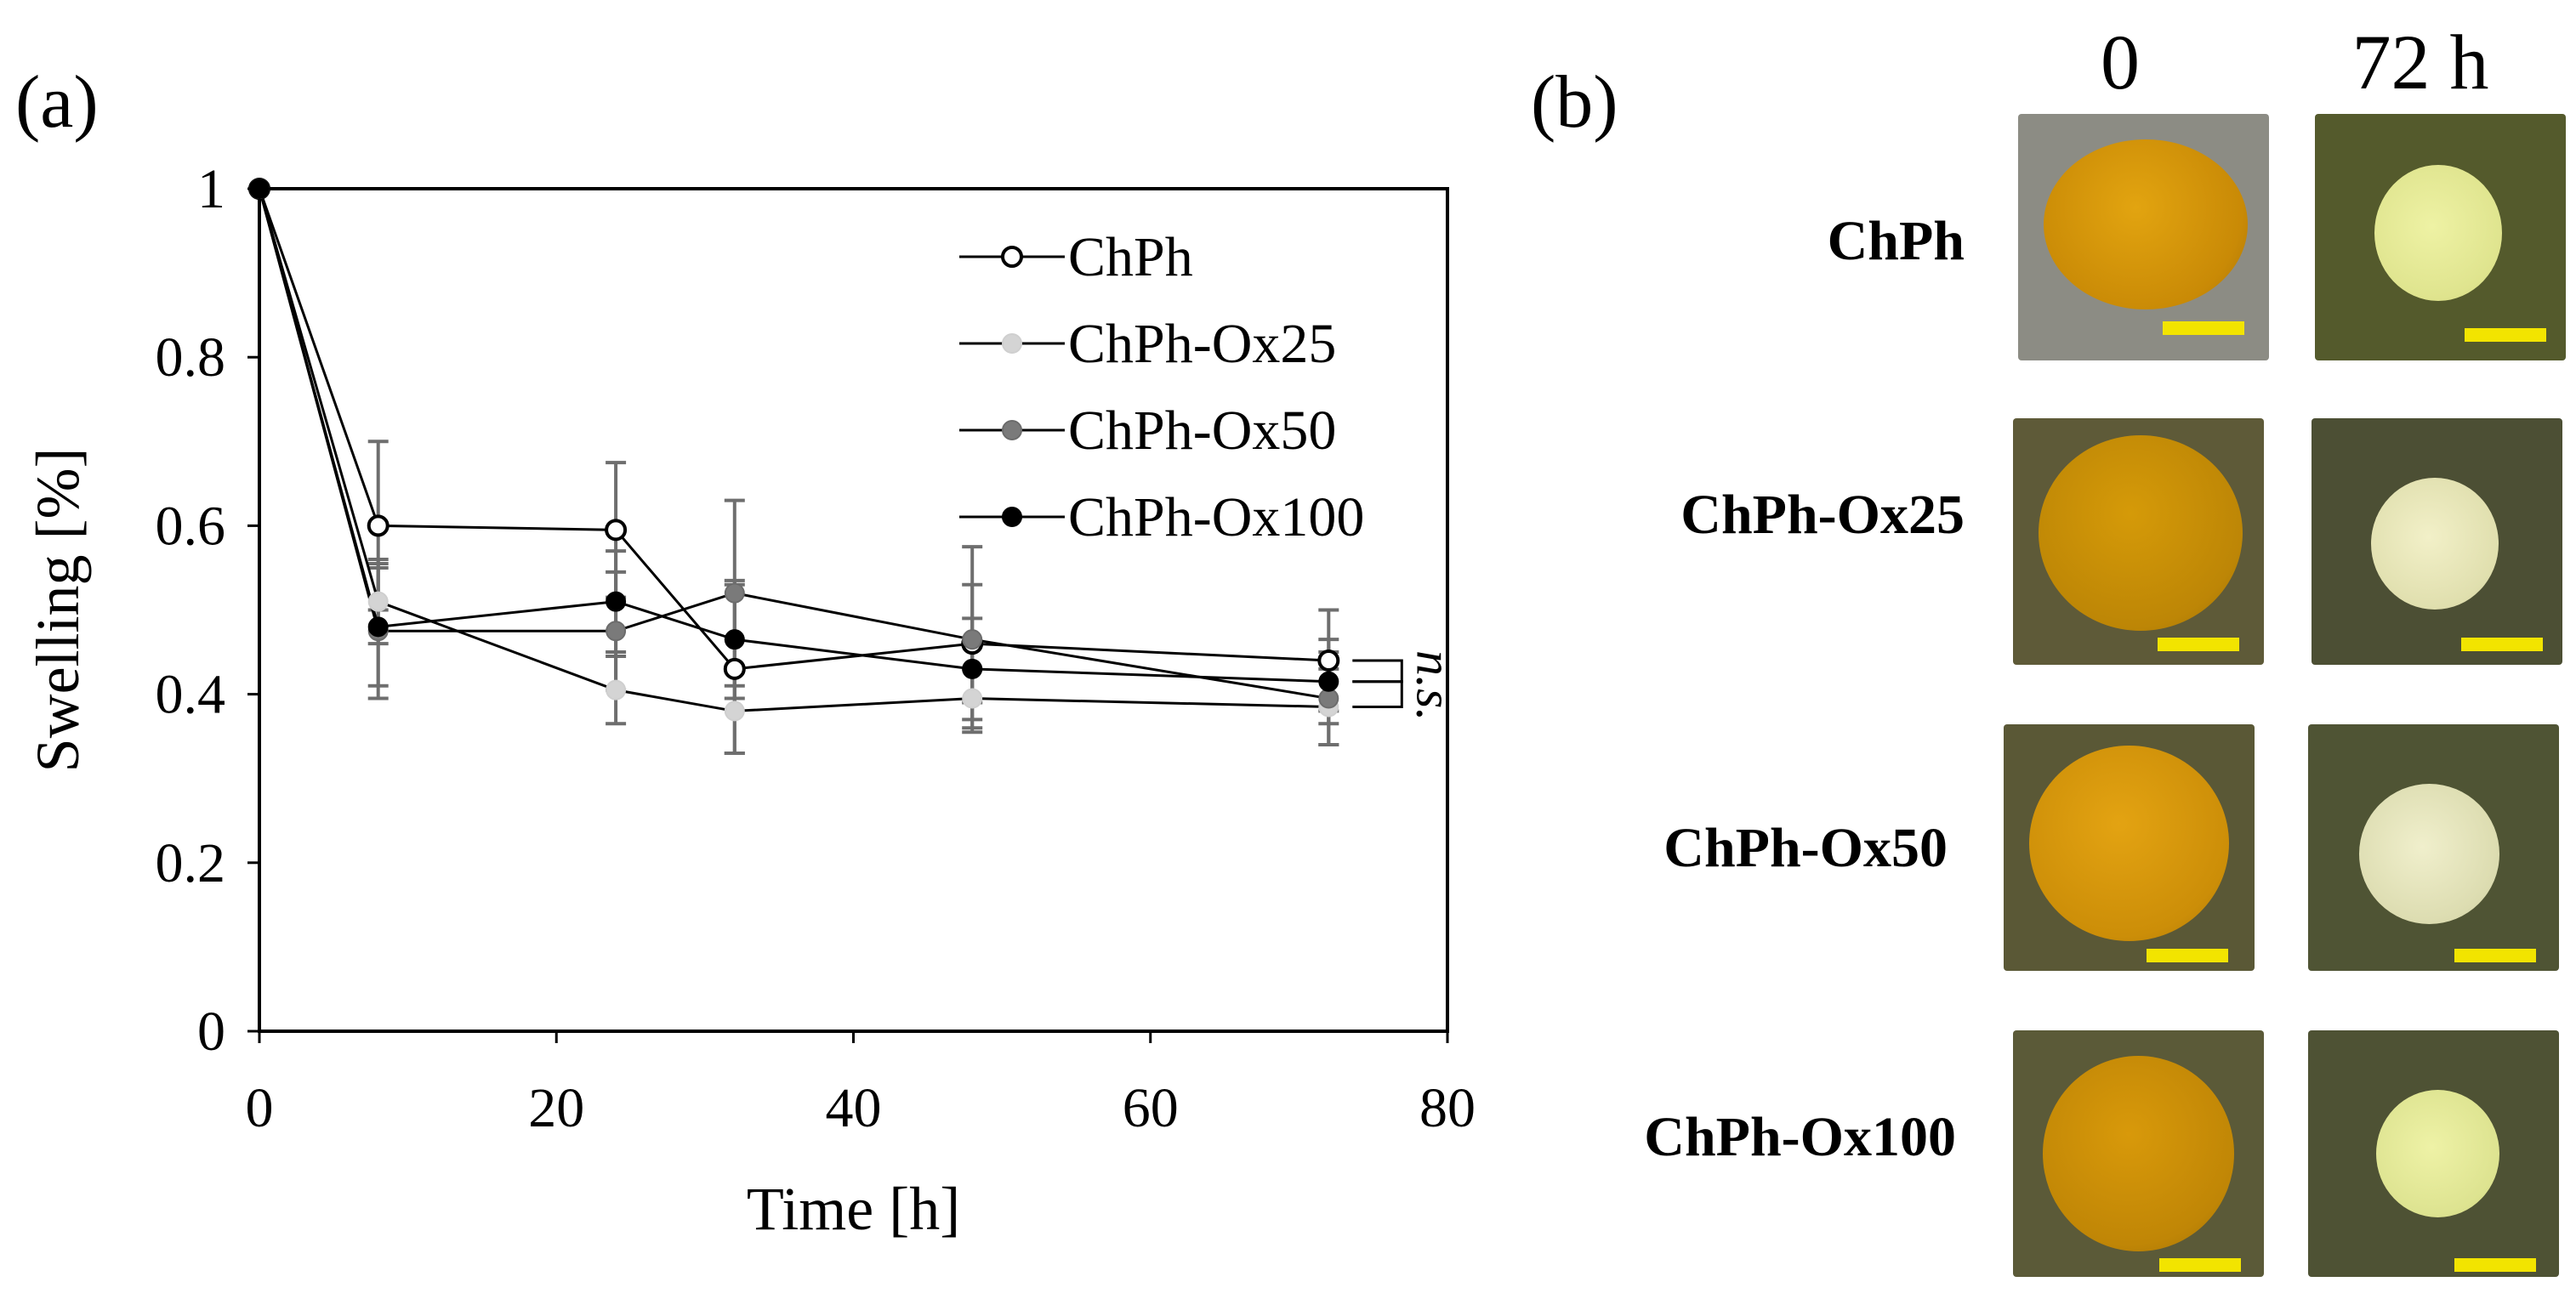  Describe the element at coordinates (1216, 517) in the screenshot. I see `legend-entry: ChPh-Ox100` at that location.